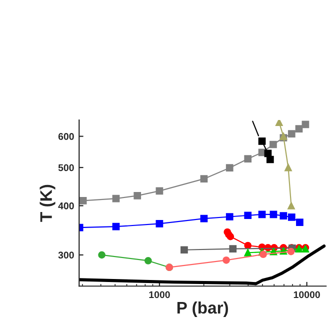 This screenshot has width=327, height=327. Describe the element at coordinates (66, 206) in the screenshot. I see `y-tick-label: 400` at that location.